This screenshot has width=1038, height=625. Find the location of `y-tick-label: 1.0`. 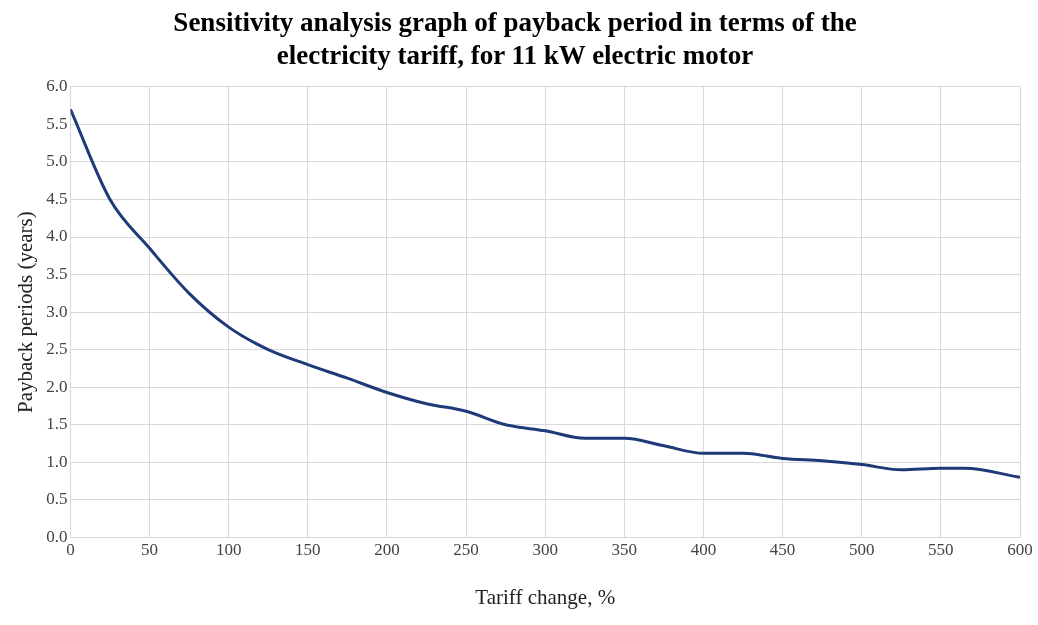

y-tick-label: 1.0 is located at coordinates (57, 461).